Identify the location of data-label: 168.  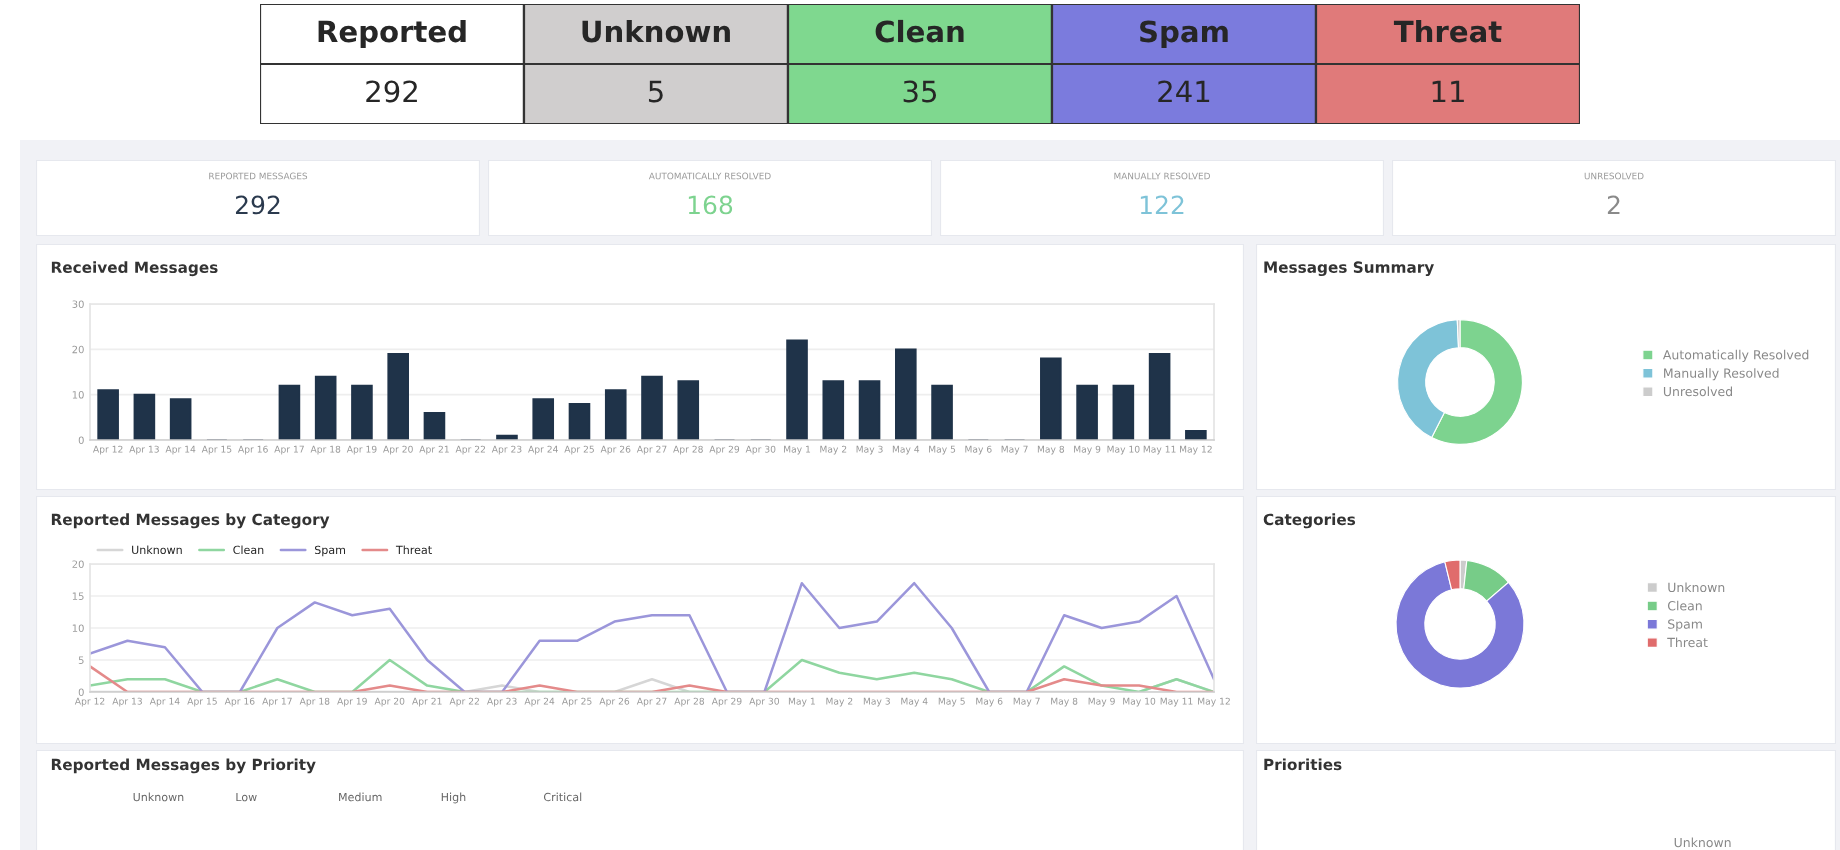
(710, 205).